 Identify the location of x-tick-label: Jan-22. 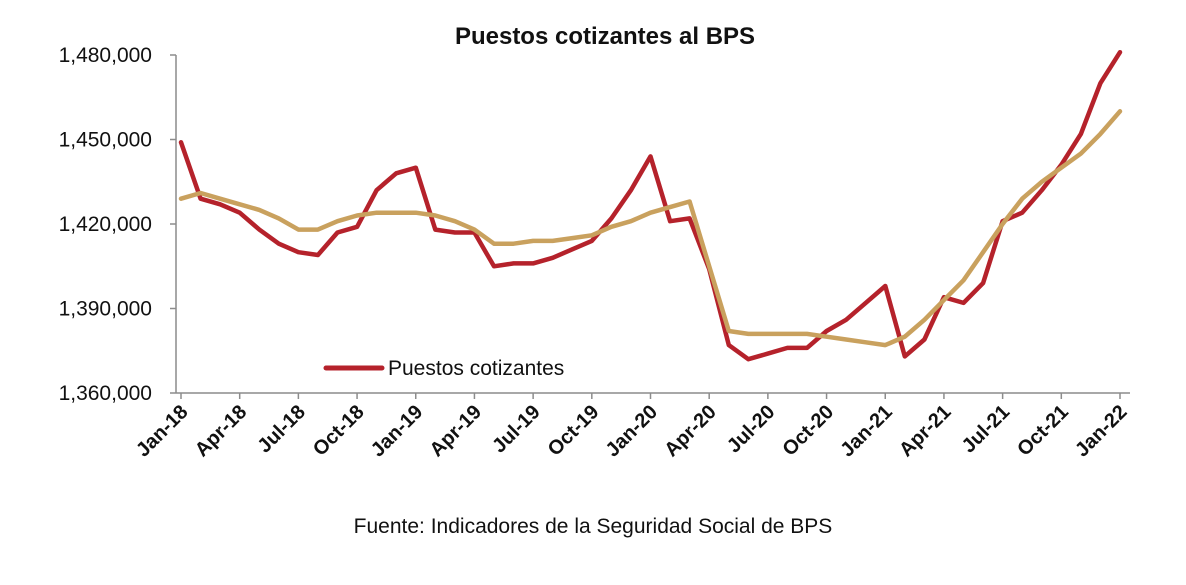
(1101, 431).